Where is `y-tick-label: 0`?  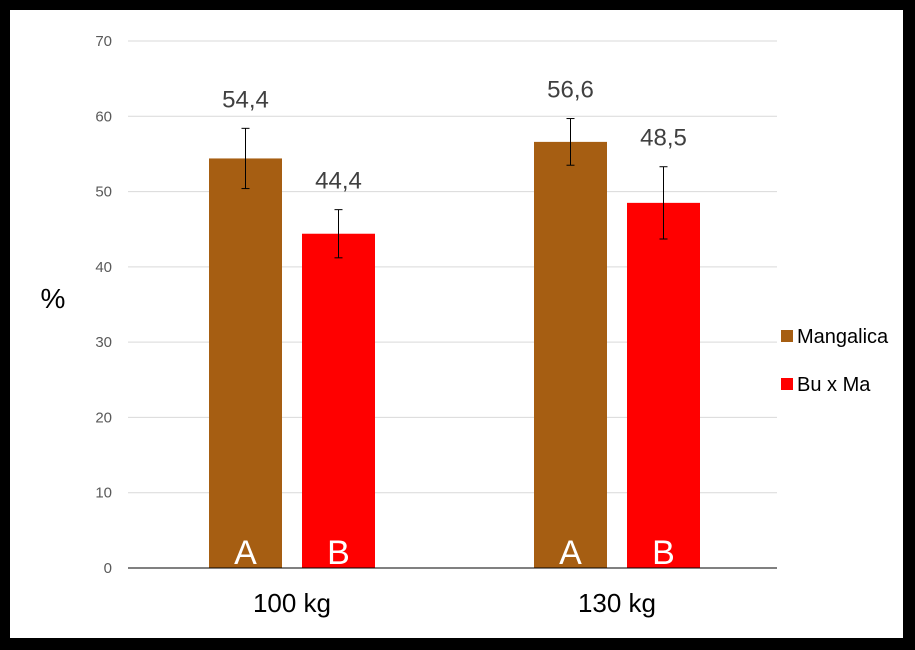
y-tick-label: 0 is located at coordinates (108, 568).